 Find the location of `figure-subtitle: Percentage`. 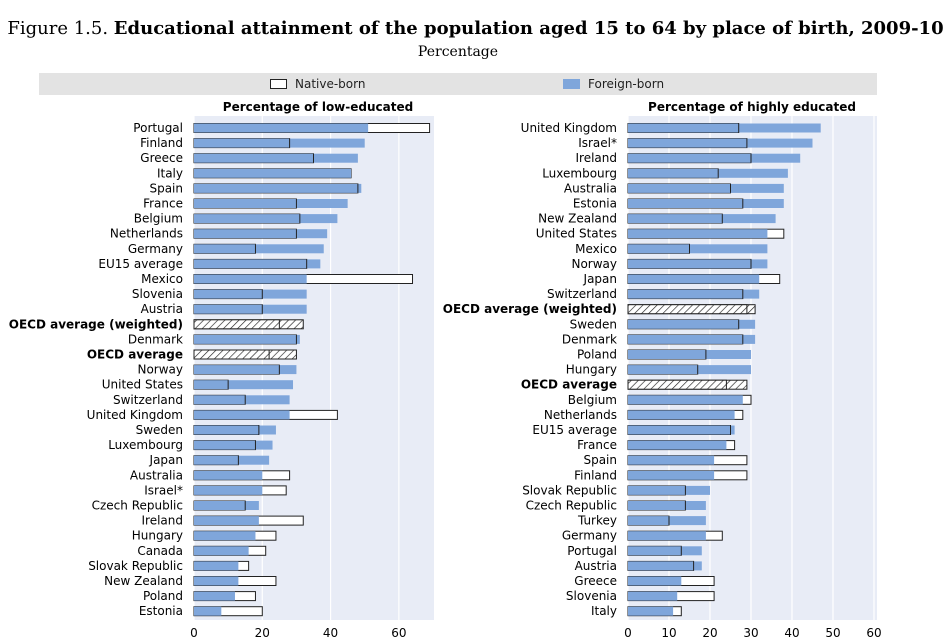

figure-subtitle: Percentage is located at coordinates (458, 52).